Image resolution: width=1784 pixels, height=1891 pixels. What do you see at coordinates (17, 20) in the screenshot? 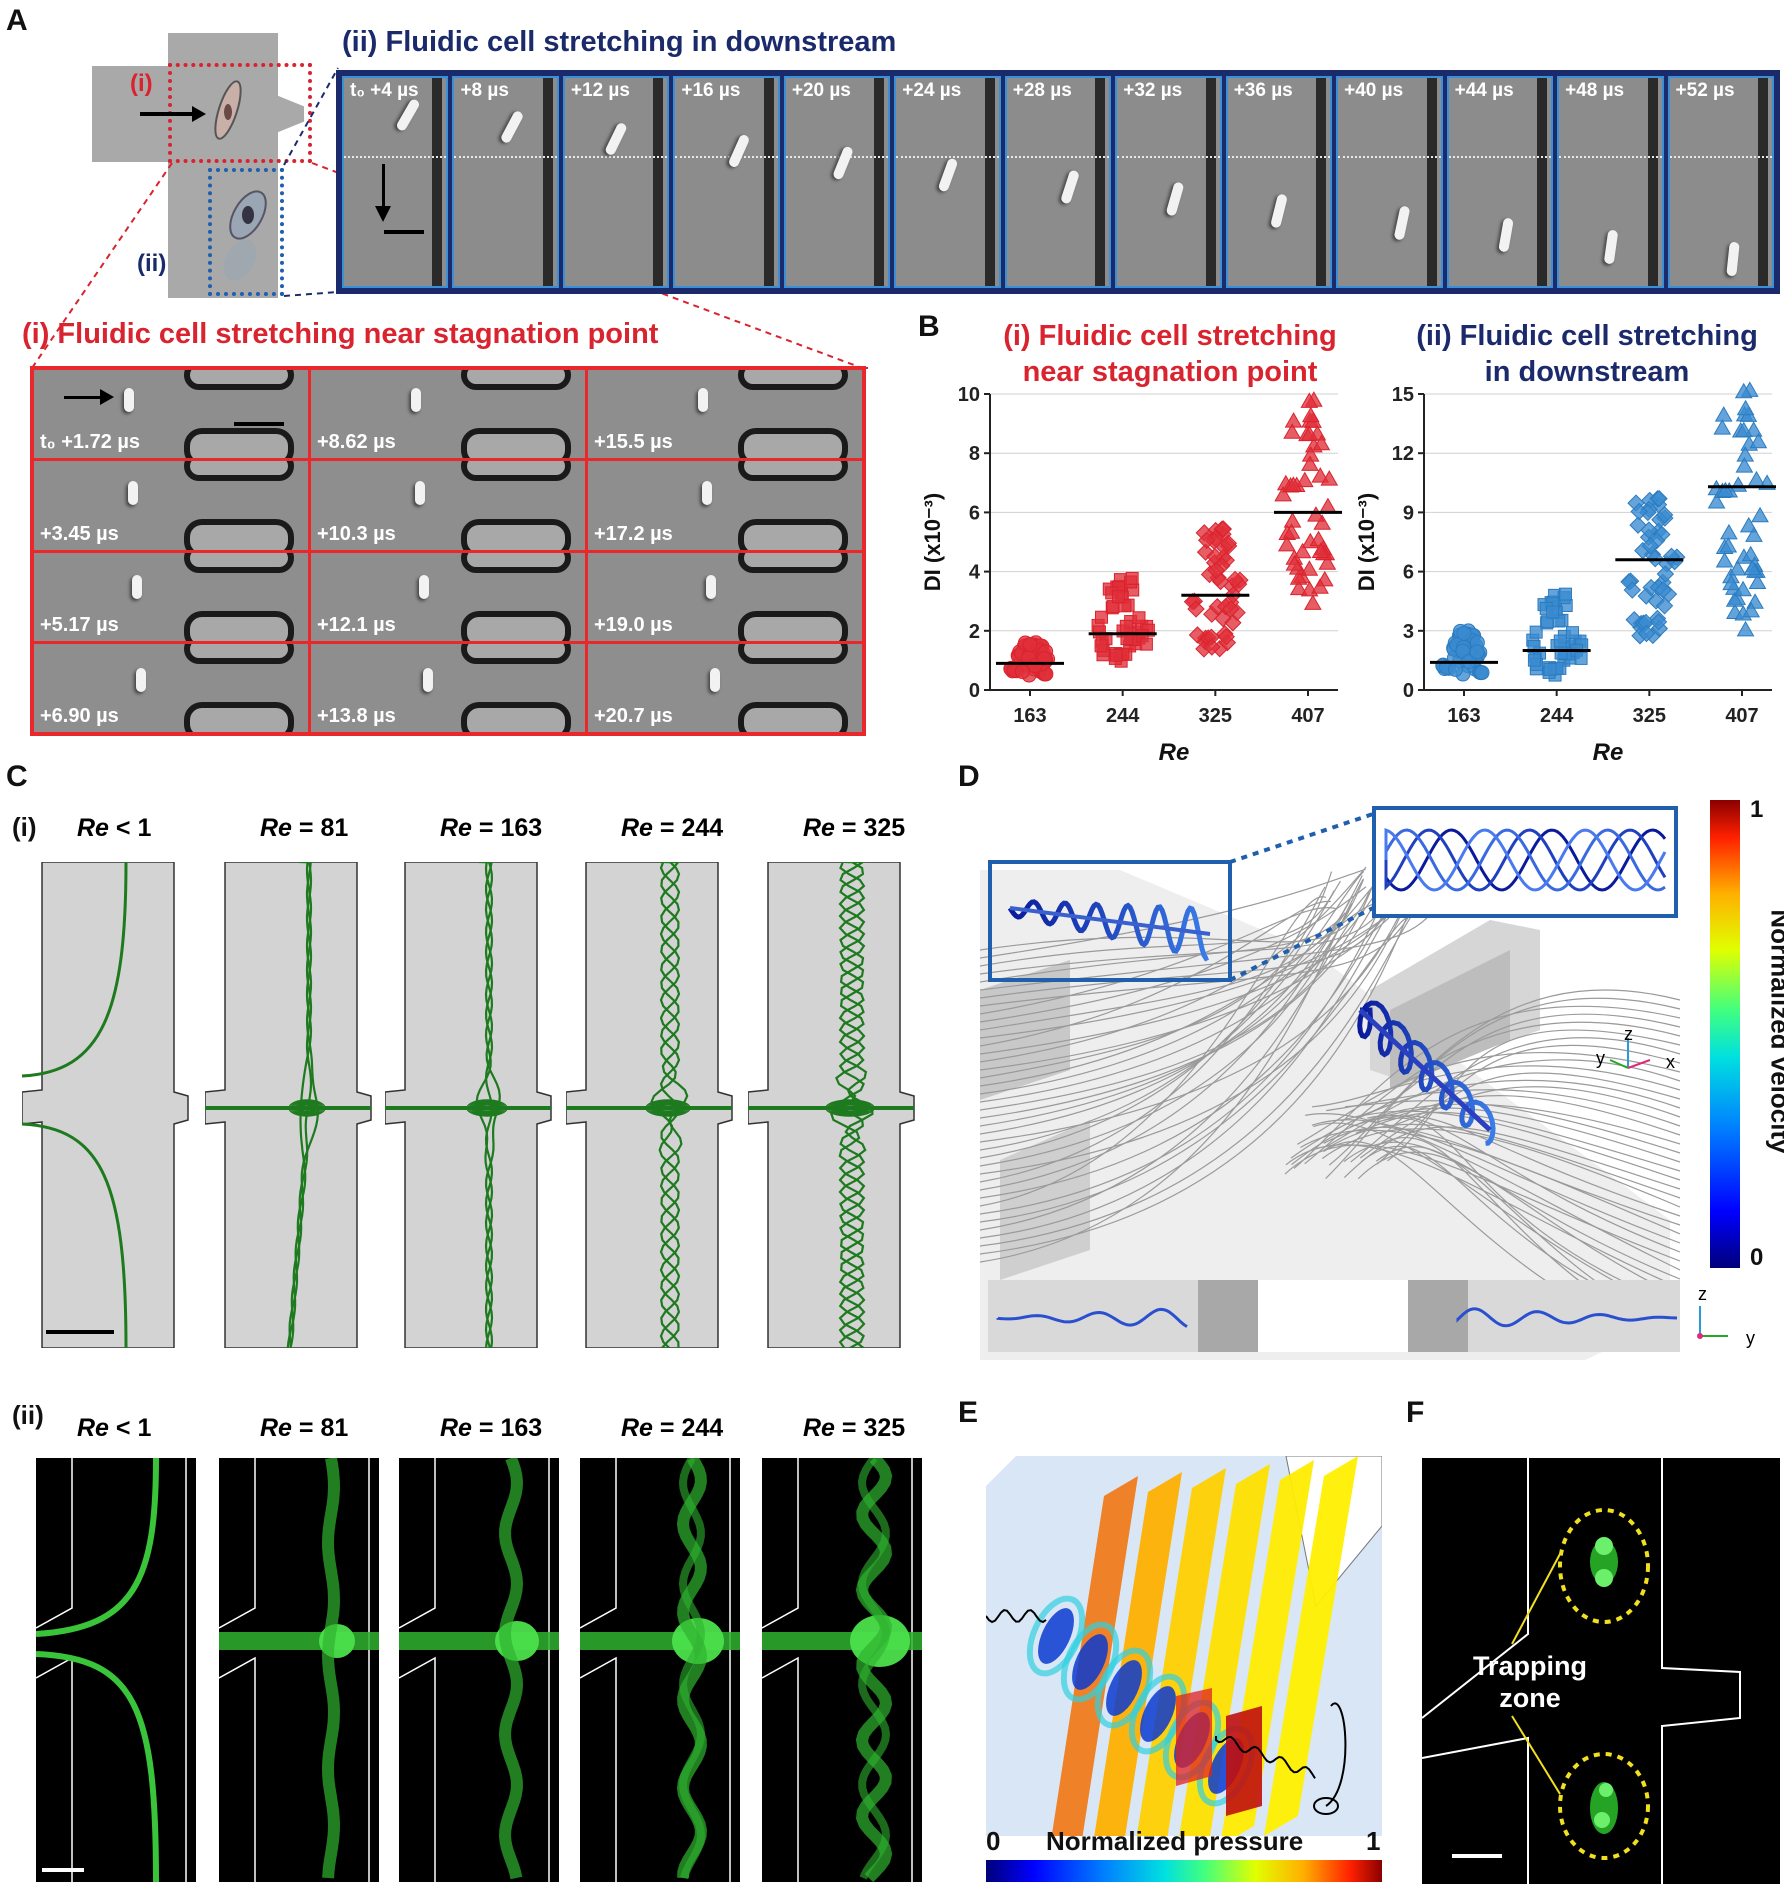
I see `panel-label-a: A` at bounding box center [17, 20].